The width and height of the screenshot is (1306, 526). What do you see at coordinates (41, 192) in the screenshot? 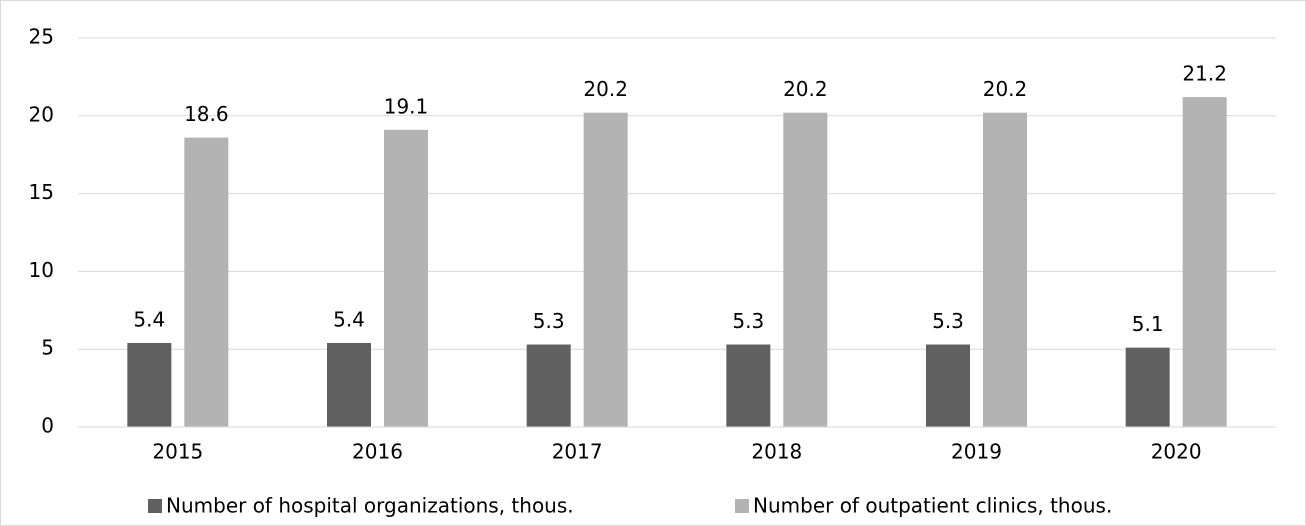
I see `y-tick-label: 15` at bounding box center [41, 192].